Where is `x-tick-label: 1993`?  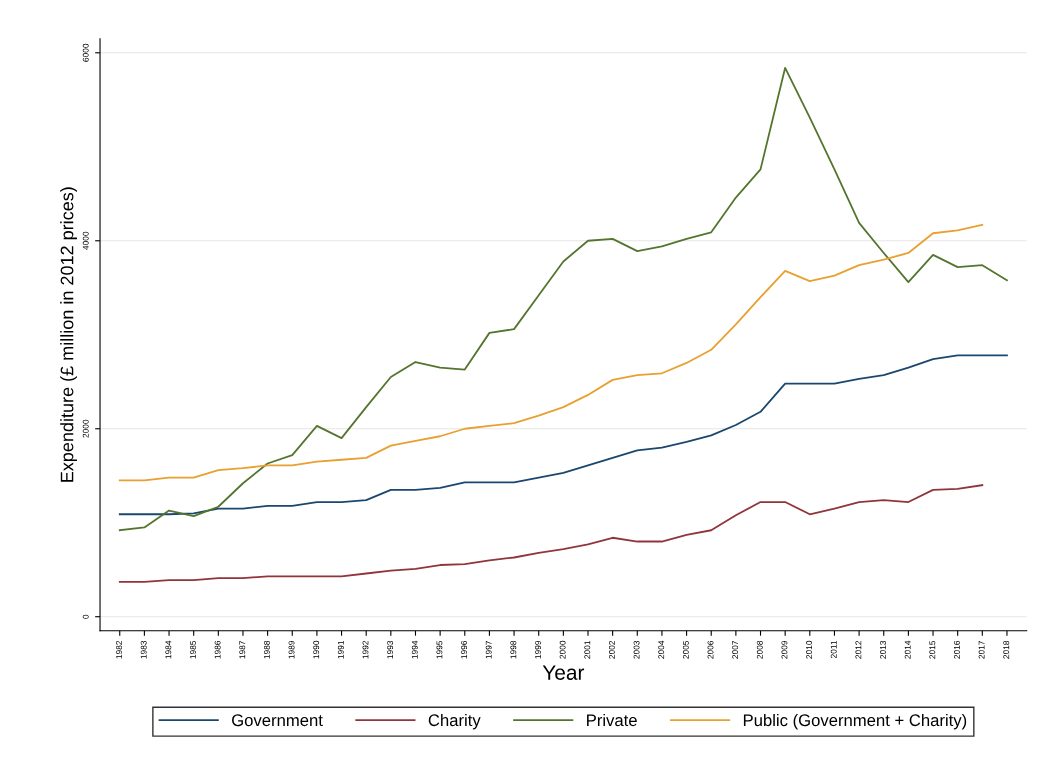
x-tick-label: 1993 is located at coordinates (390, 649).